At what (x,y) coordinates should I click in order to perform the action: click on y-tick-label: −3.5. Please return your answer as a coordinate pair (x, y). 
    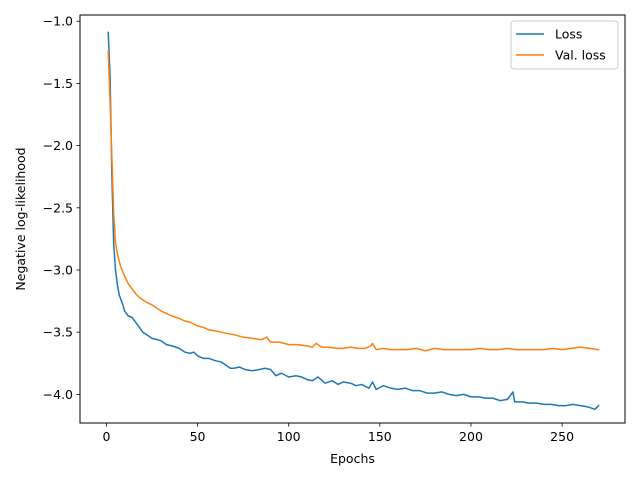
    Looking at the image, I should click on (58, 332).